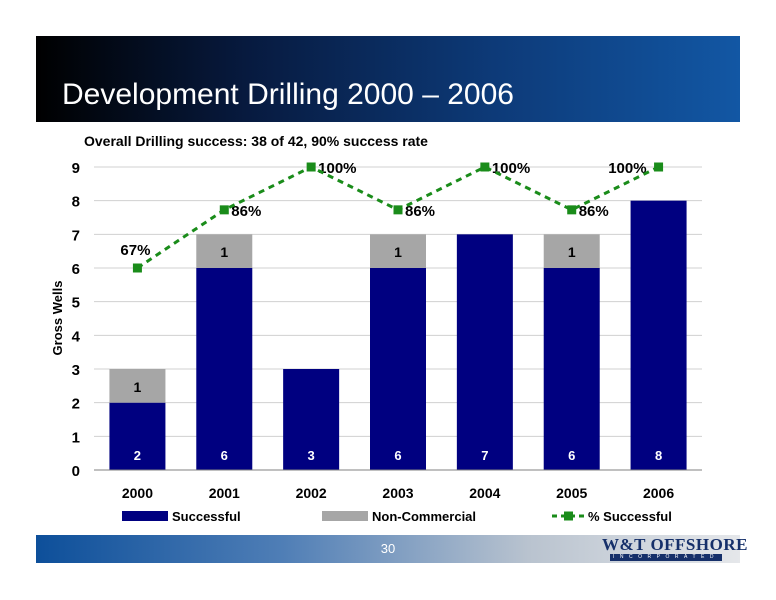  Describe the element at coordinates (76, 404) in the screenshot. I see `y-tick-label: 2` at that location.